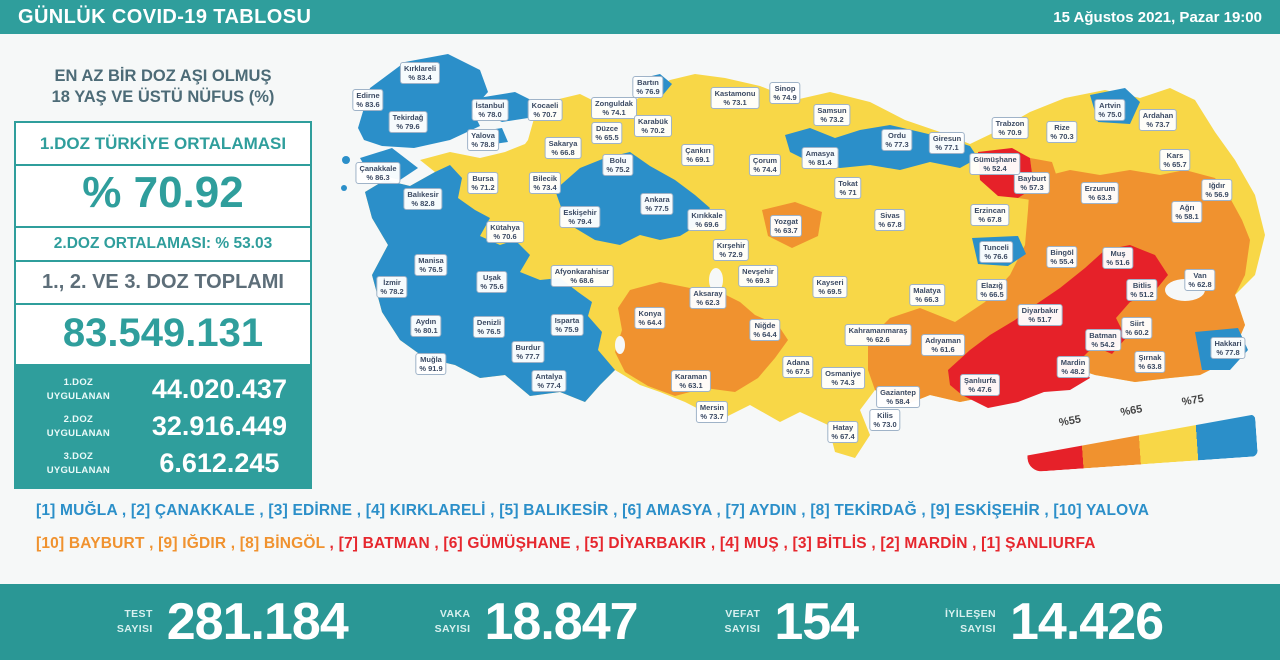  What do you see at coordinates (607, 137) in the screenshot?
I see `province-value: % 65.5` at bounding box center [607, 137].